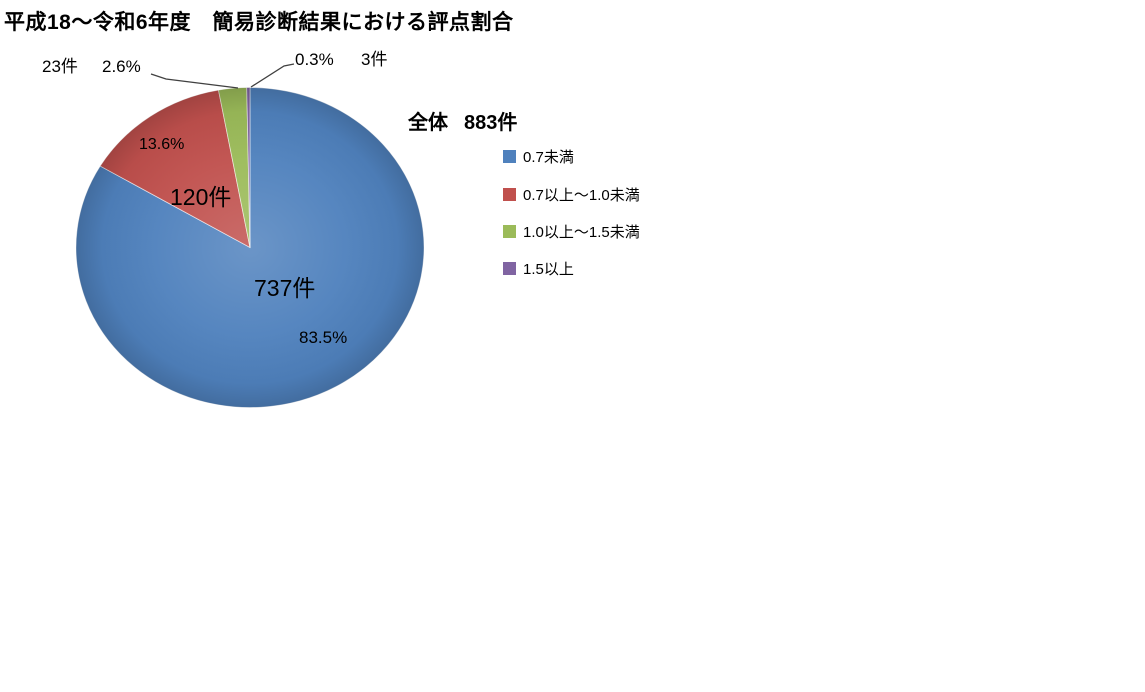 The image size is (1145, 692). I want to click on green-slice-percent-label: 2.6%, so click(121, 66).